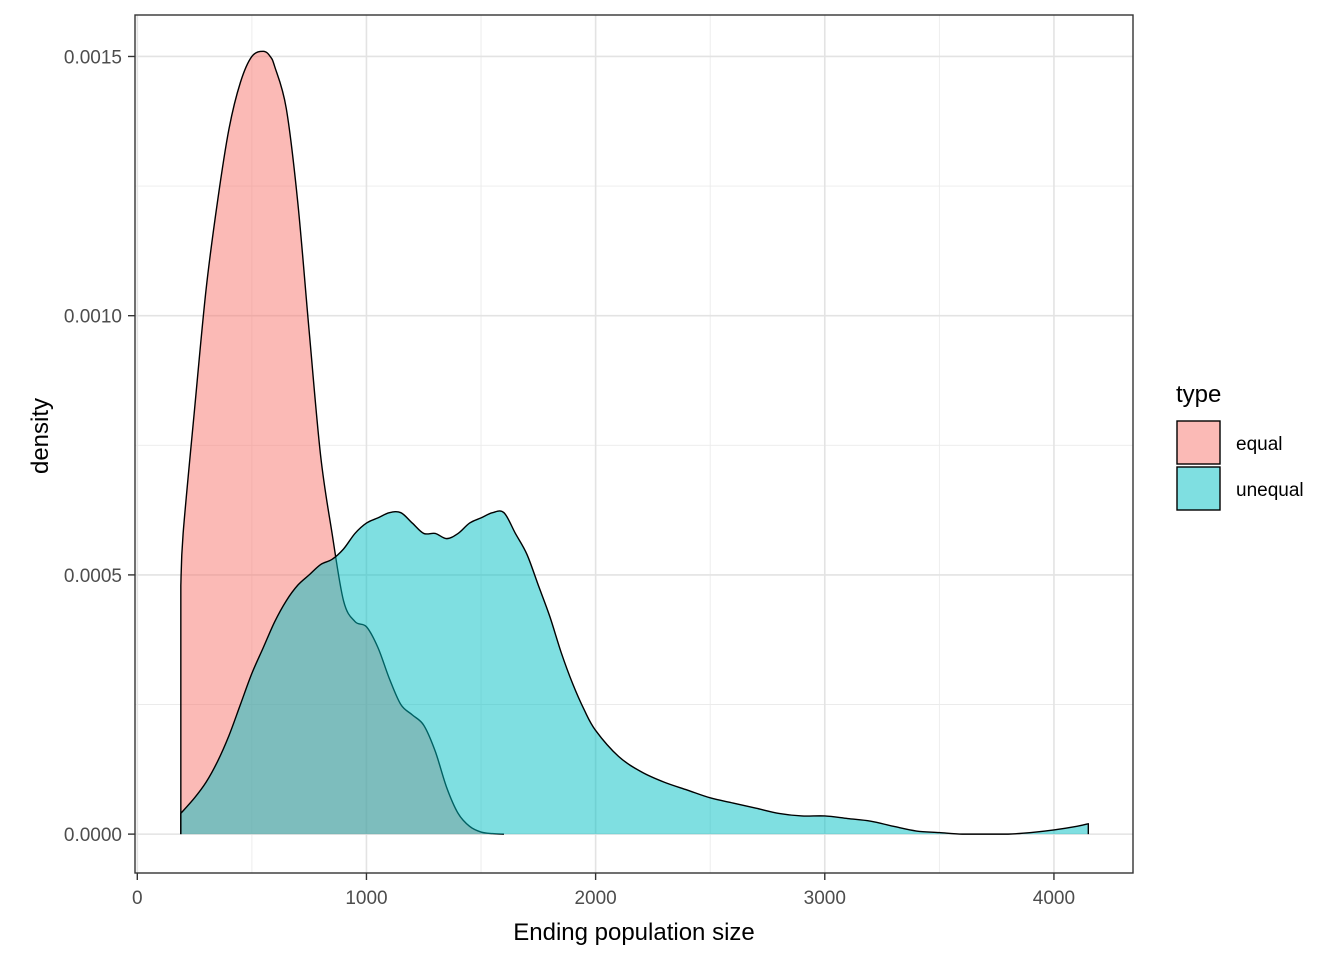 This screenshot has width=1344, height=960. What do you see at coordinates (366, 898) in the screenshot?
I see `x-tick-label: 1000` at bounding box center [366, 898].